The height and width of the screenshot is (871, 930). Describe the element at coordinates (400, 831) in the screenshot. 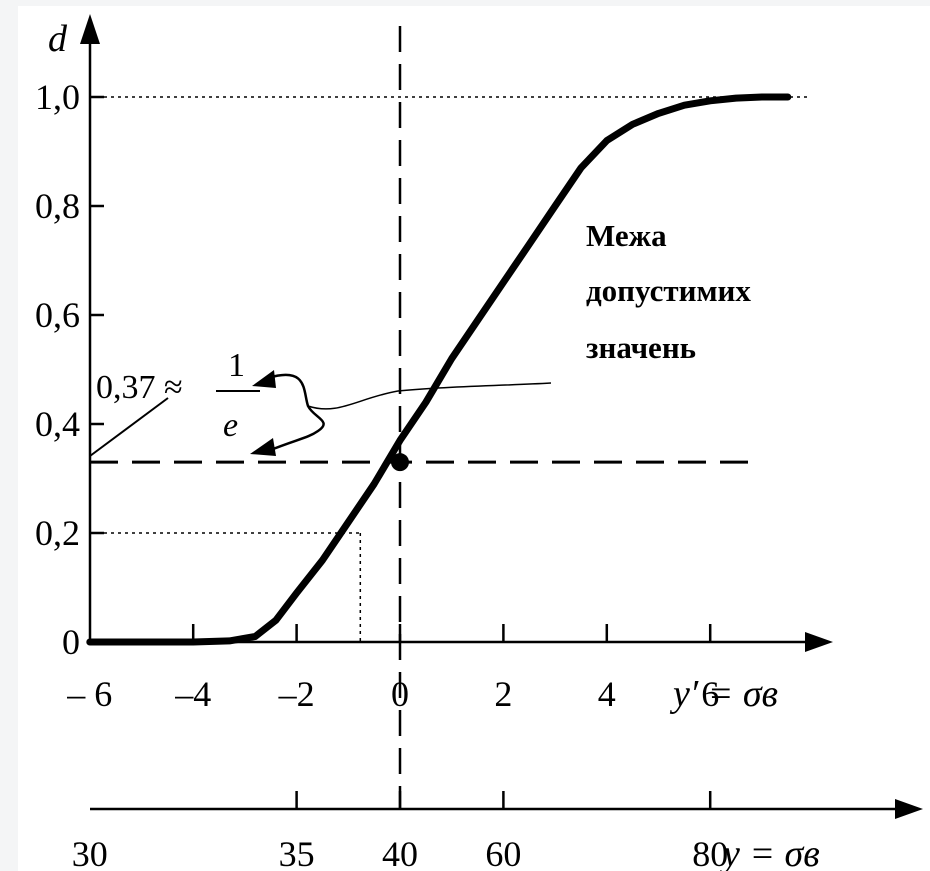

I see `x2-ticks: 30 35 40 60 80` at that location.